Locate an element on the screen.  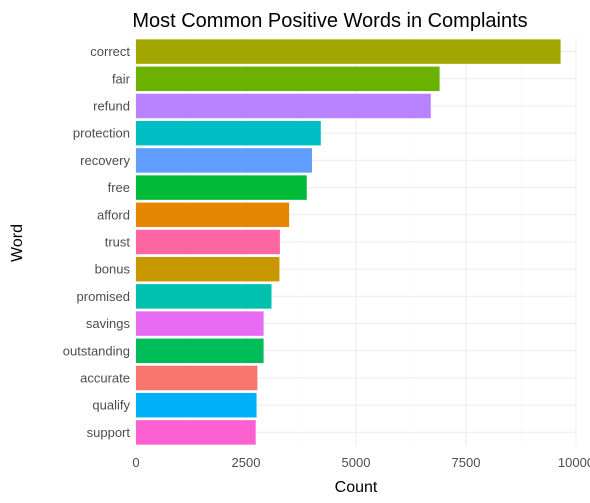
bar-support is located at coordinates (196, 432).